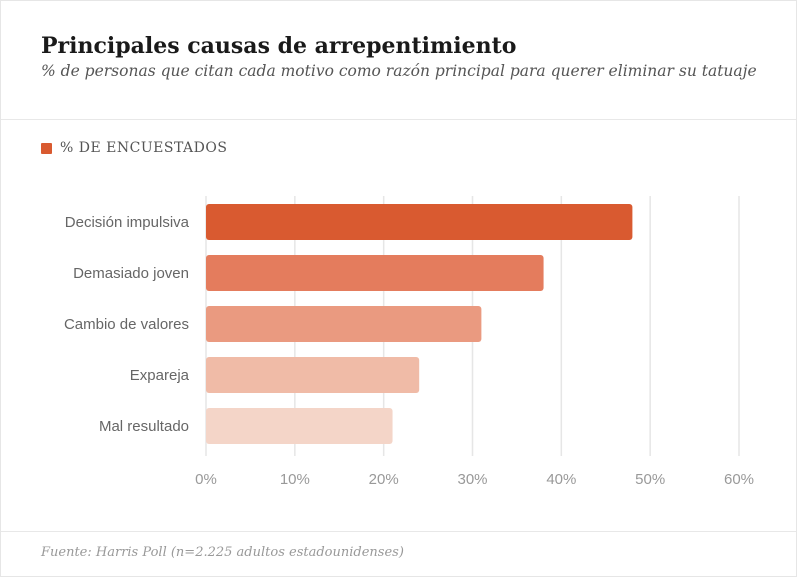 The image size is (797, 577). Describe the element at coordinates (127, 222) in the screenshot. I see `category-label: Decisión impulsiva` at that location.